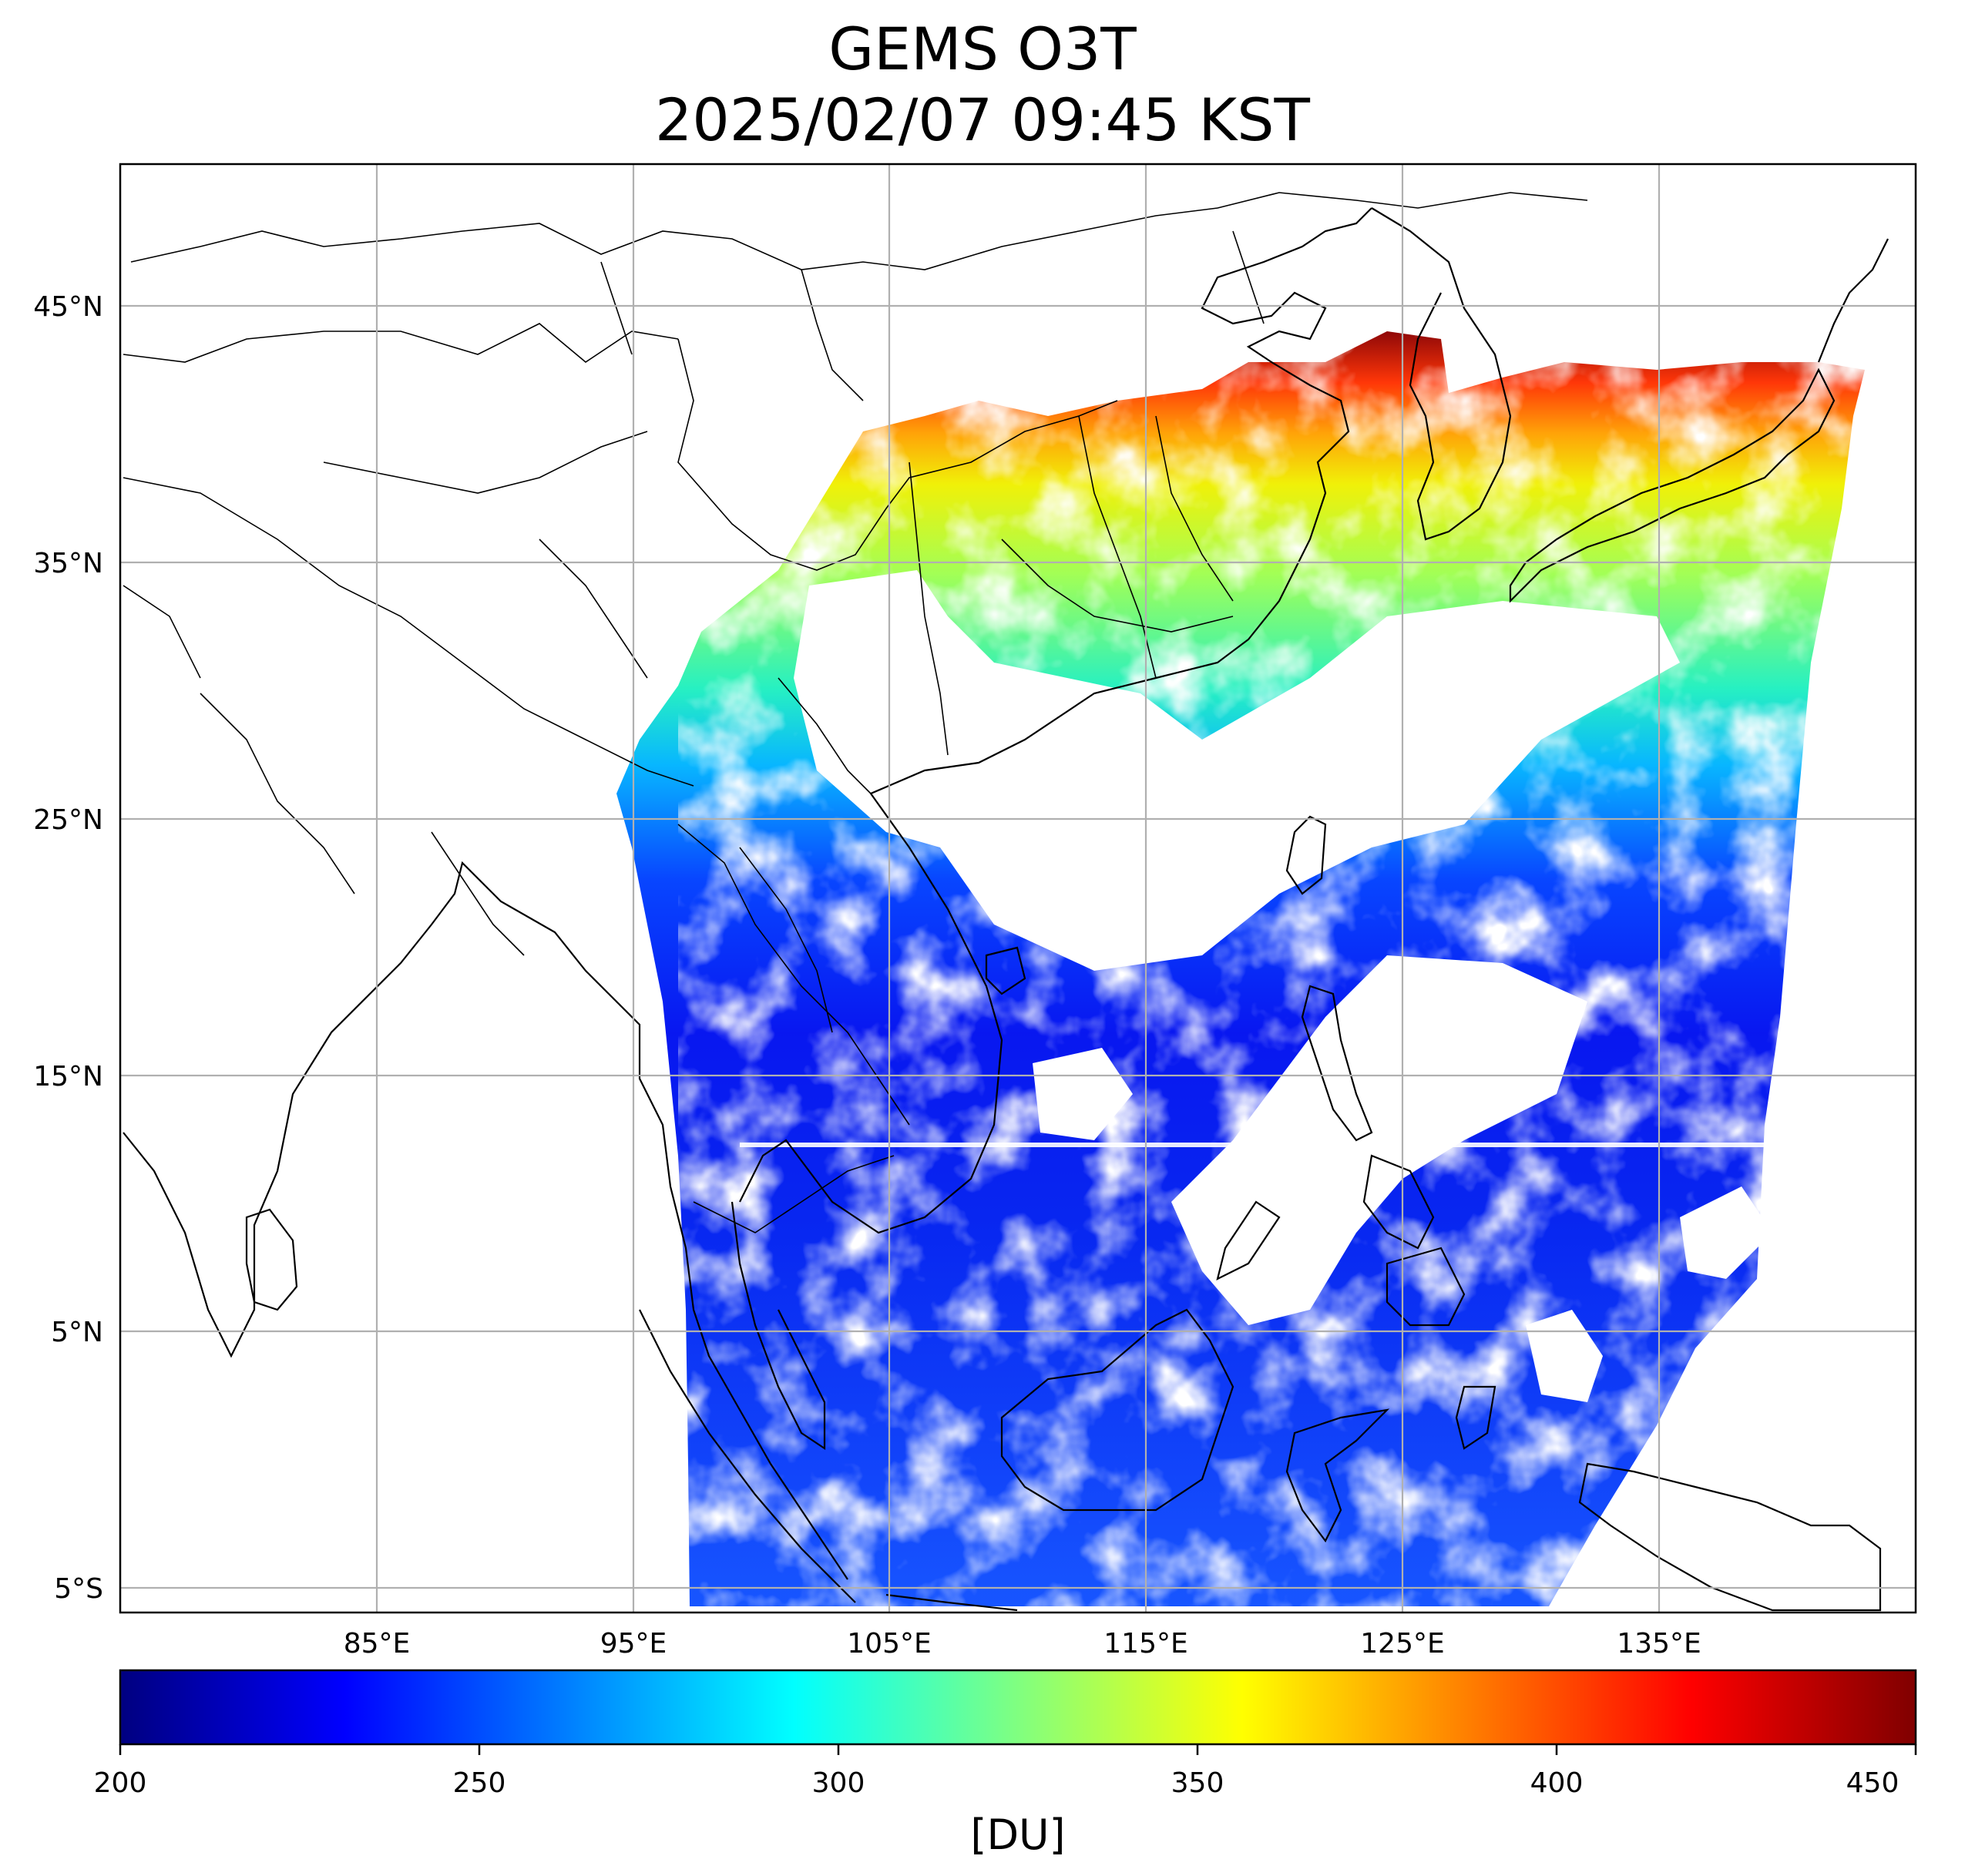  I want to click on map-title: GEMS O3T, so click(982, 49).